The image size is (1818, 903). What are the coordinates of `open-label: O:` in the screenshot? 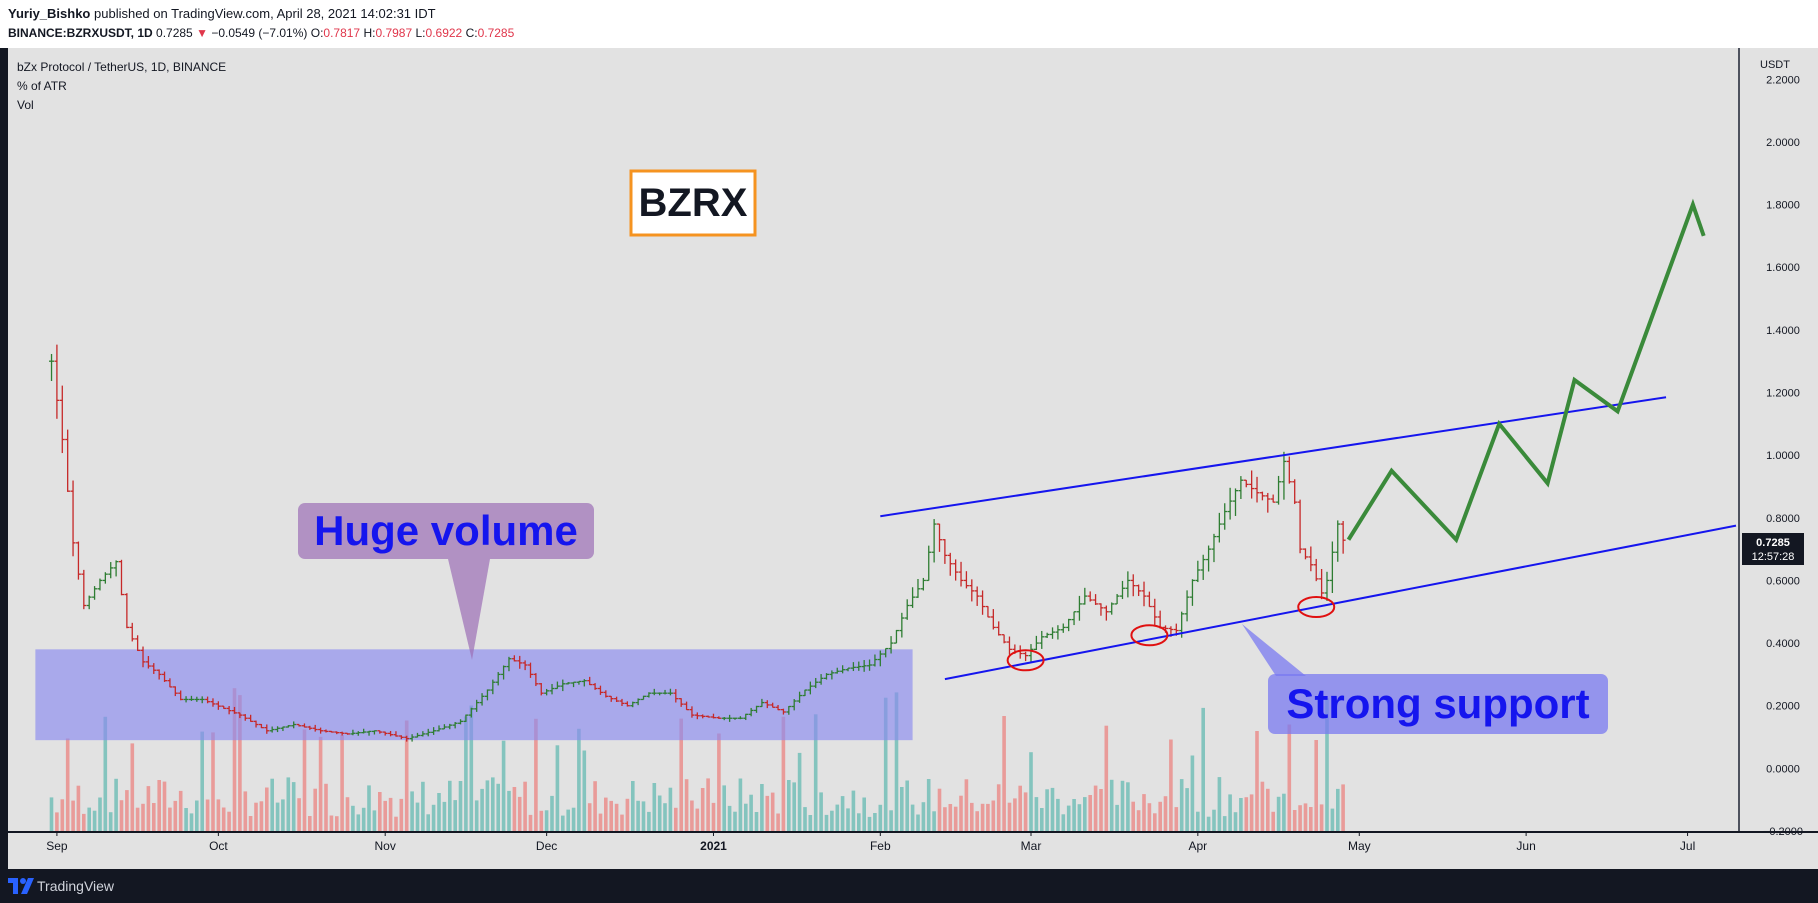 It's located at (317, 33).